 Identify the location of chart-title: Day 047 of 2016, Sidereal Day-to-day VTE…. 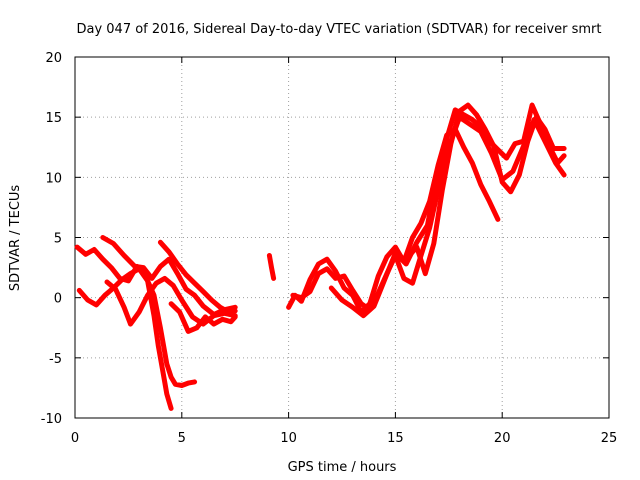
(338, 29).